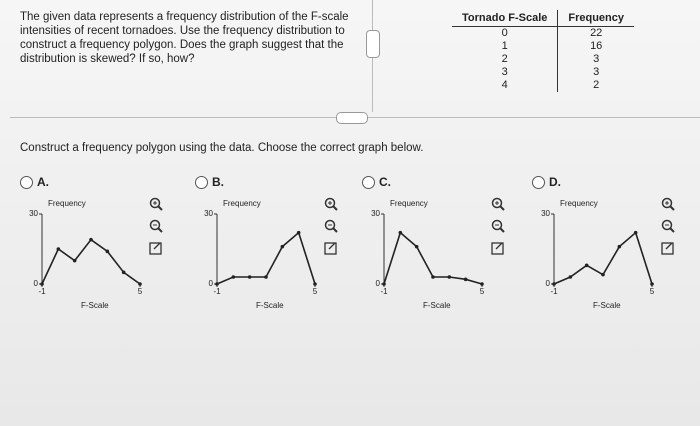 This screenshot has width=700, height=426. What do you see at coordinates (505, 85) in the screenshot?
I see `table-cell: 4` at bounding box center [505, 85].